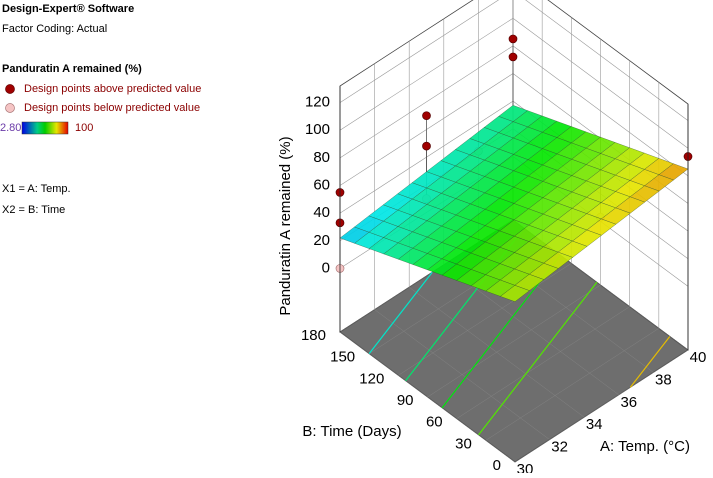  What do you see at coordinates (317, 102) in the screenshot?
I see `z-tick-label: 120` at bounding box center [317, 102].